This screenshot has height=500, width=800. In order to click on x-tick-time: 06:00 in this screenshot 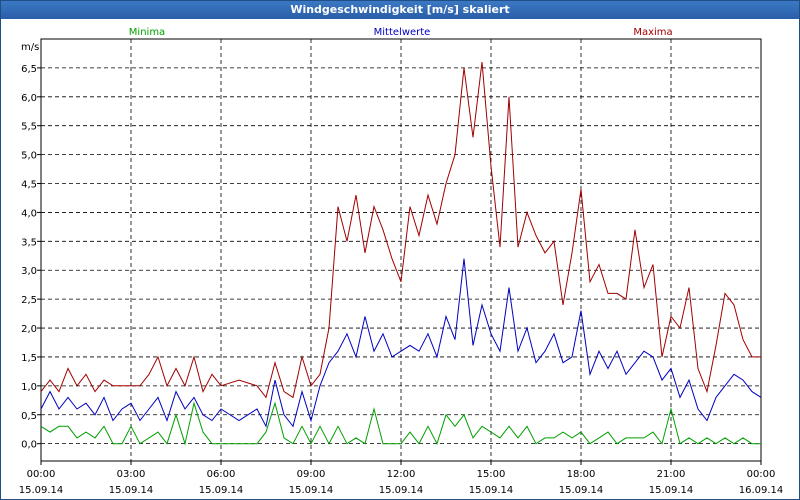, I will do `click(221, 474)`.